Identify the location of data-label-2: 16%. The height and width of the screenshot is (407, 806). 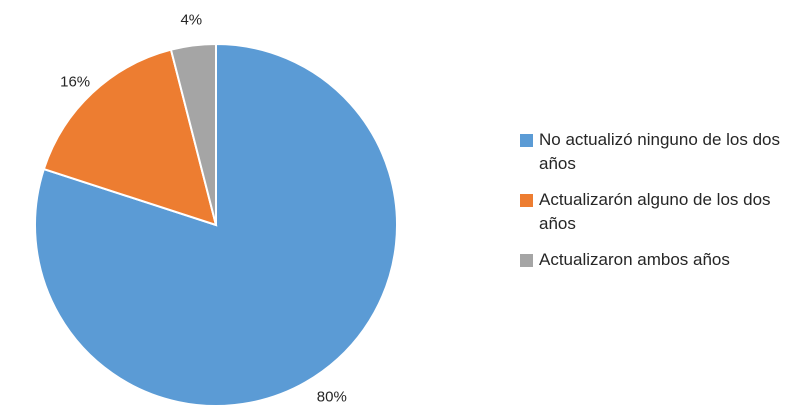
(75, 81).